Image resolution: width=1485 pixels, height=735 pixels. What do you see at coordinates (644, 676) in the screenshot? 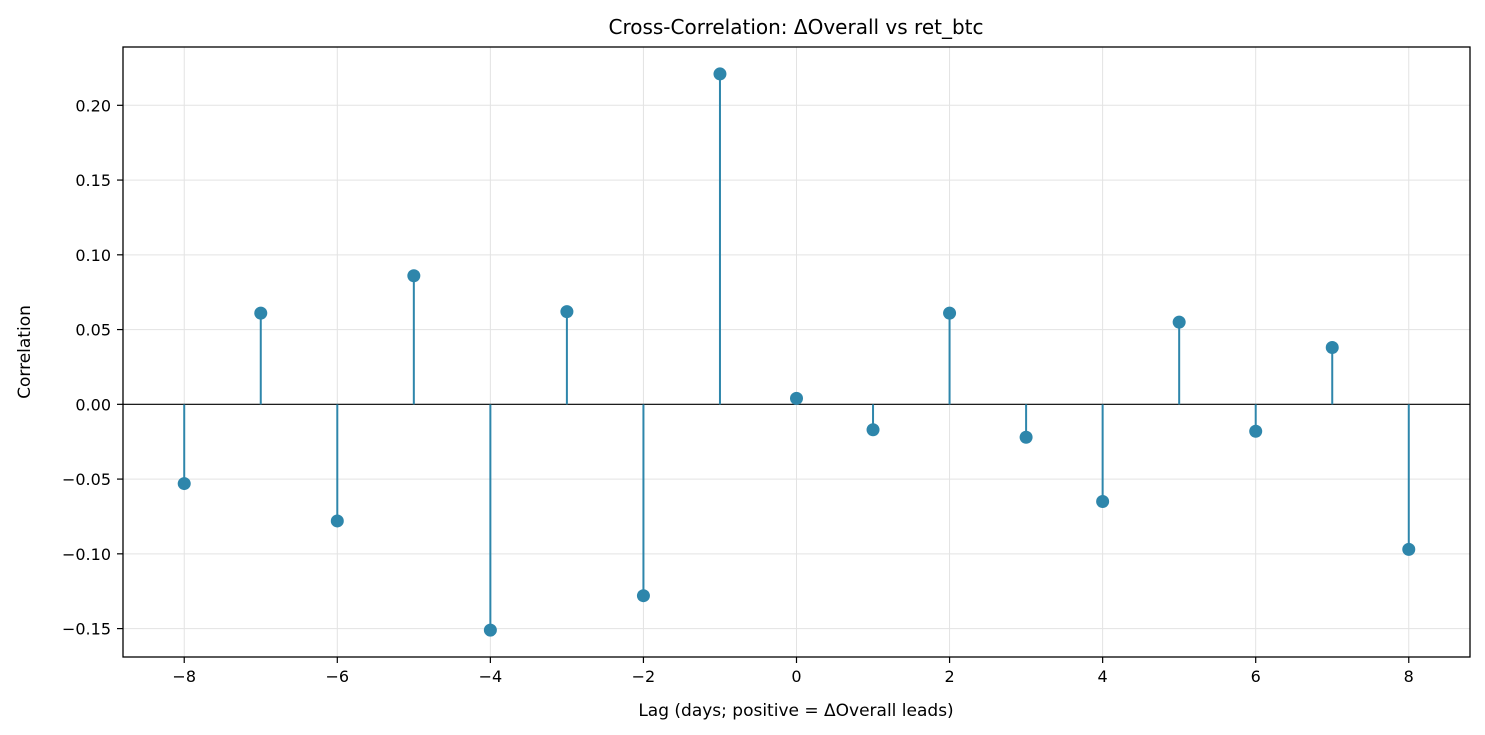
I see `x-tick-label: −2` at bounding box center [644, 676].